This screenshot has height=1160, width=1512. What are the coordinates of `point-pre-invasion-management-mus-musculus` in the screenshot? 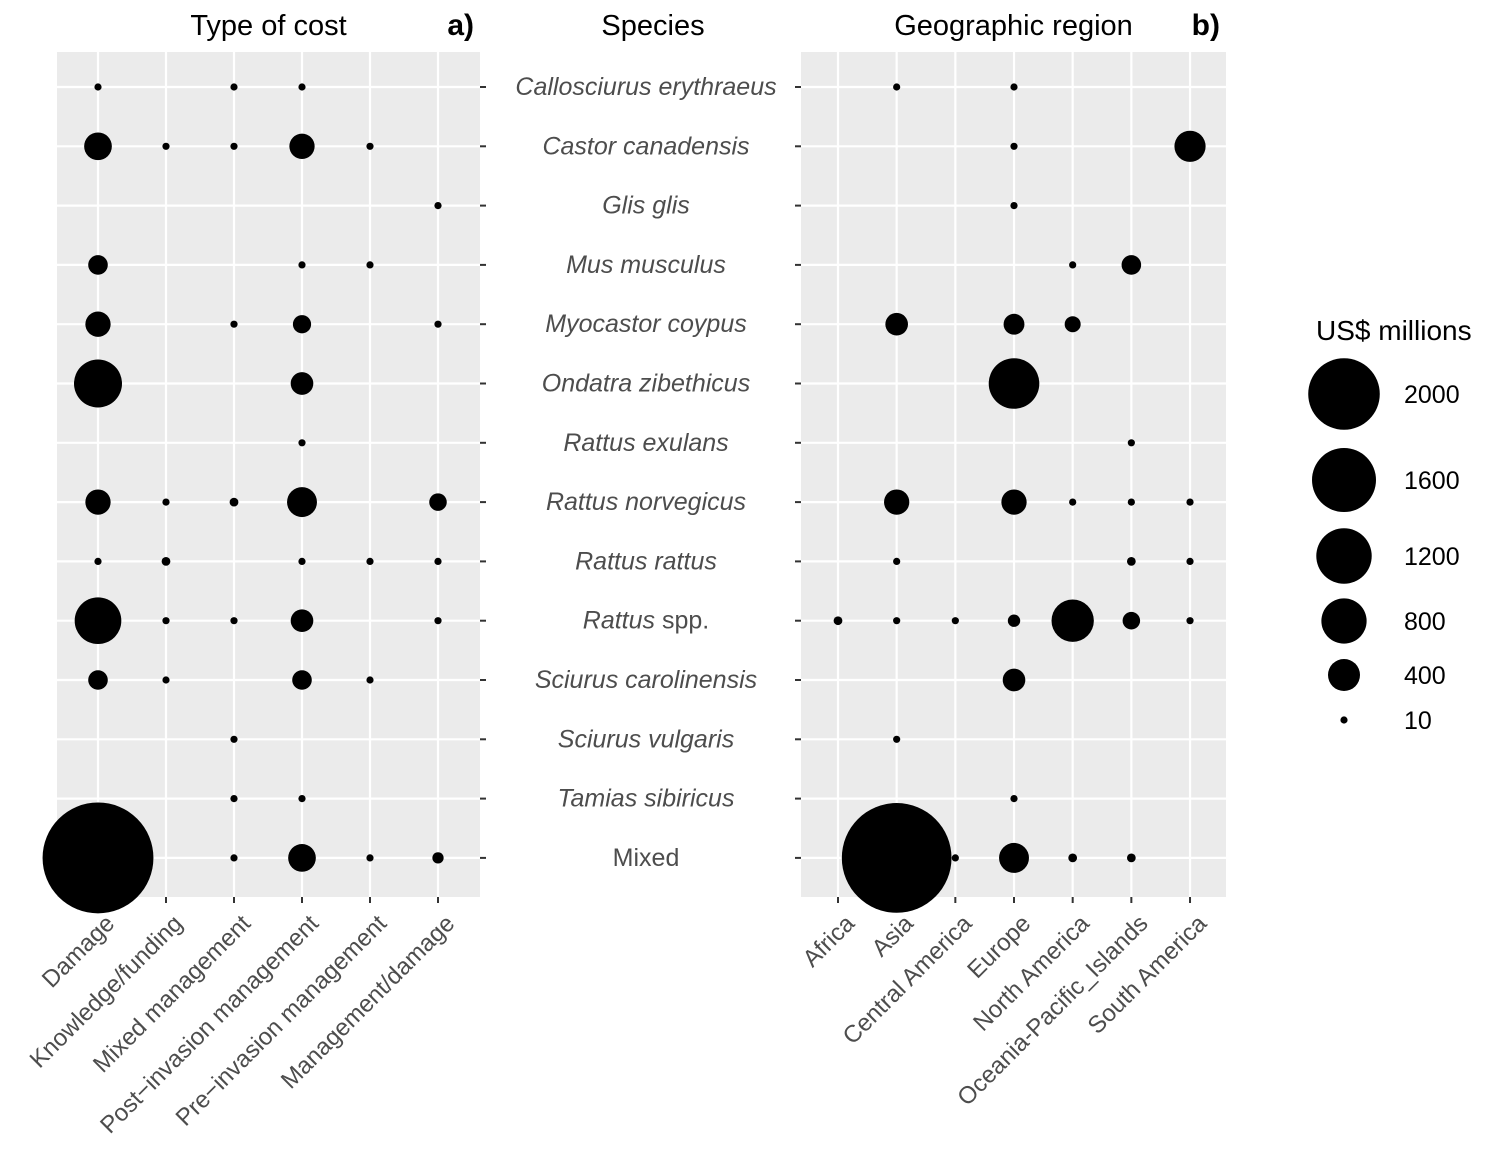 It's located at (370, 265).